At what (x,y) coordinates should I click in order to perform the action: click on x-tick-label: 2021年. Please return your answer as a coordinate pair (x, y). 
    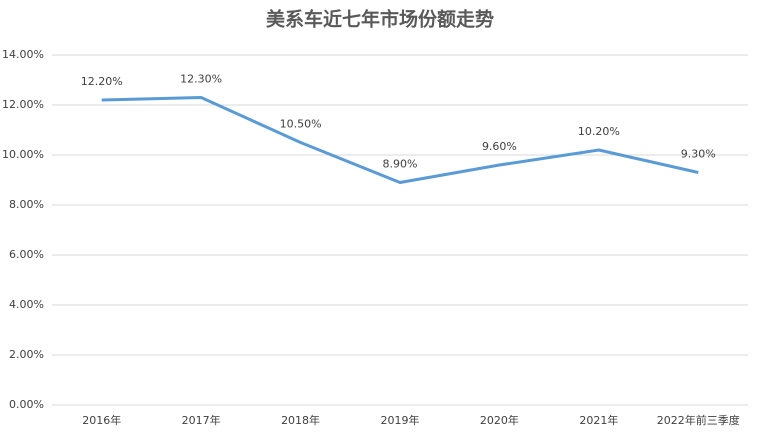
    Looking at the image, I should click on (598, 420).